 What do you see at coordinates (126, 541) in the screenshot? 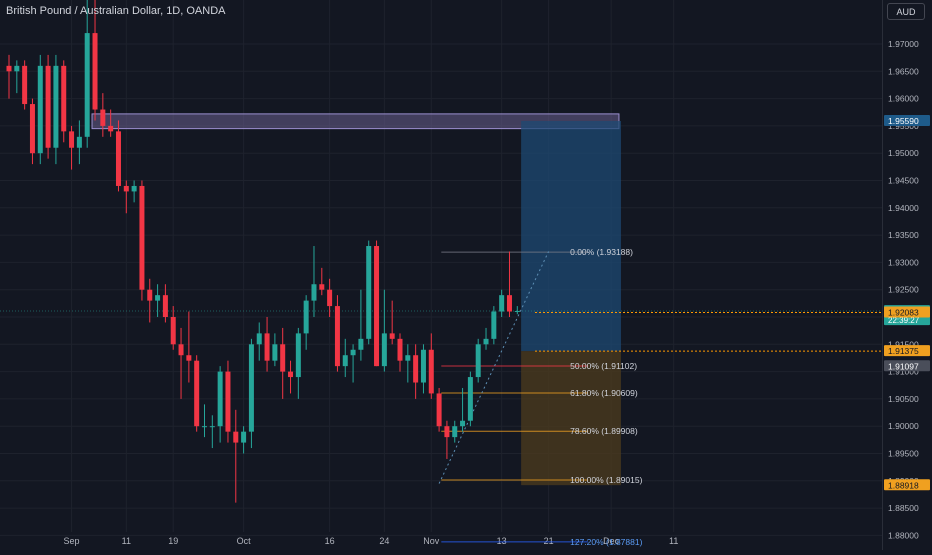
I see `date-tick-label: 11` at bounding box center [126, 541].